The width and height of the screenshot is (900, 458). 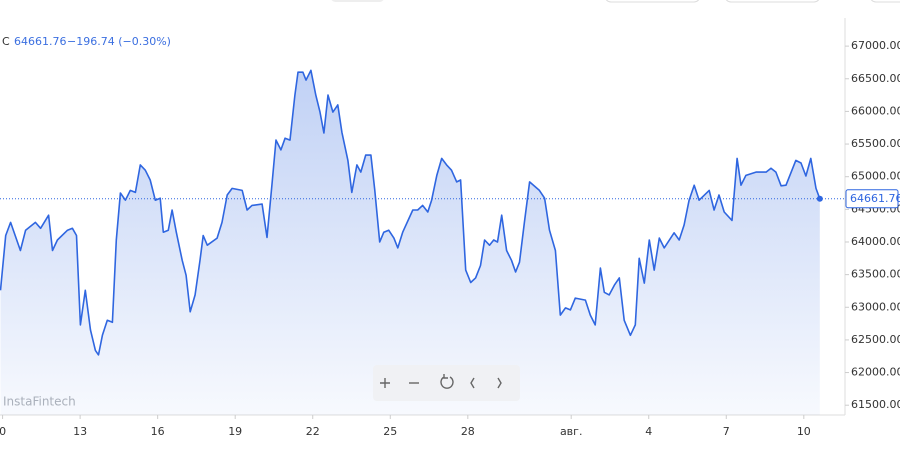 I want to click on header-change: −196.74 (−0.30%), so click(x=119, y=41).